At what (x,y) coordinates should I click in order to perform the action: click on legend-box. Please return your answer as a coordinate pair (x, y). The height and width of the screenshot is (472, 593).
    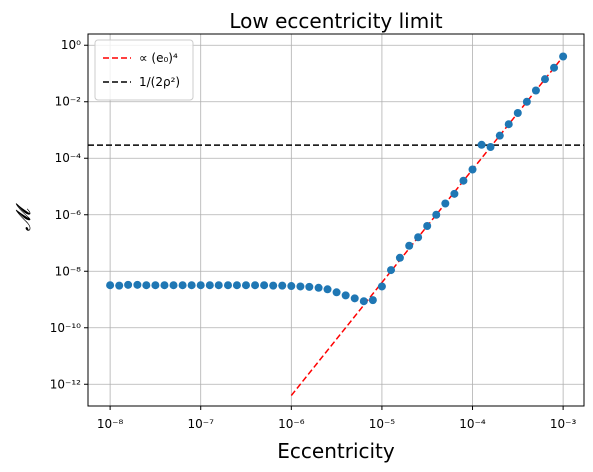
    Looking at the image, I should click on (144, 70).